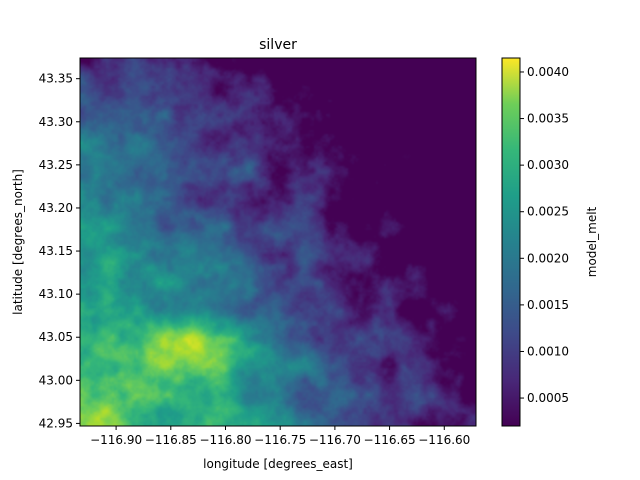 The height and width of the screenshot is (480, 640). Describe the element at coordinates (116, 440) in the screenshot. I see `x-tick-label: −116.90` at that location.